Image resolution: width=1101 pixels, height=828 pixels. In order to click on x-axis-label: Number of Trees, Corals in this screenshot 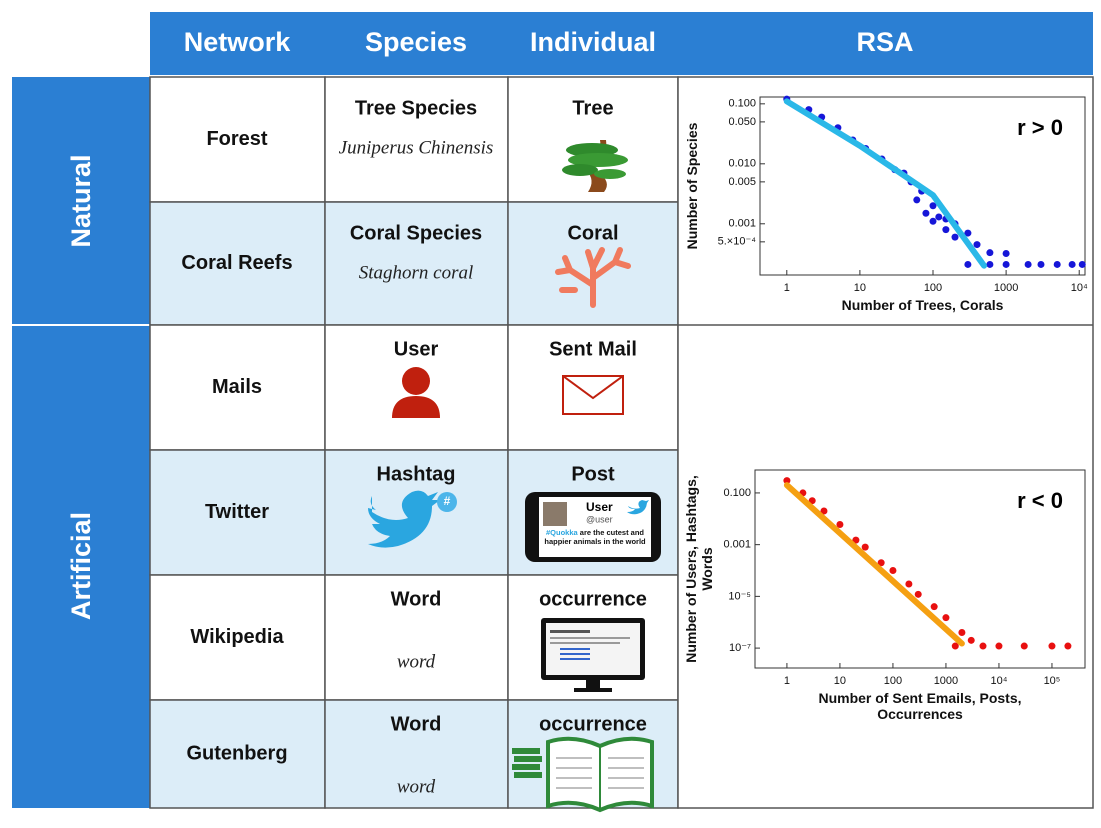, I will do `click(922, 305)`.